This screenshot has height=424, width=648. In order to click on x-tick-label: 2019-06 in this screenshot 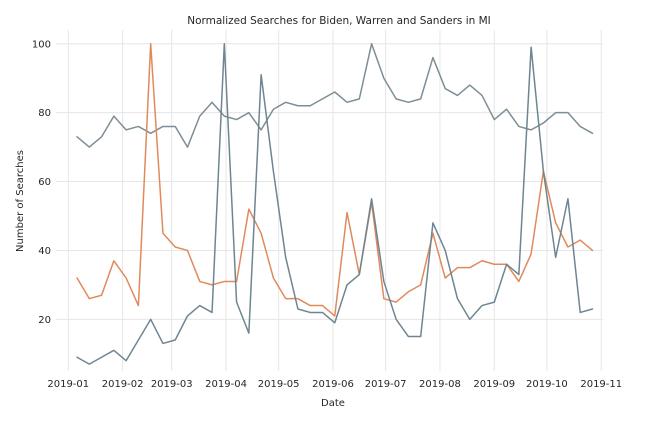, I will do `click(333, 384)`.